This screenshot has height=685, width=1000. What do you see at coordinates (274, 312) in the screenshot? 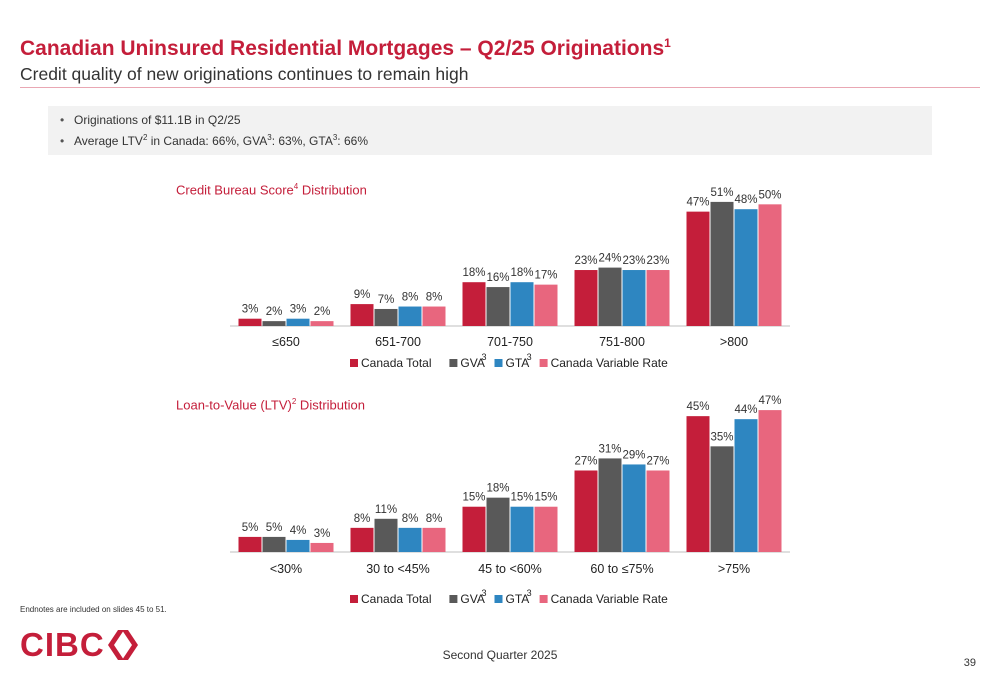
I see `data-label: 2%` at bounding box center [274, 312].